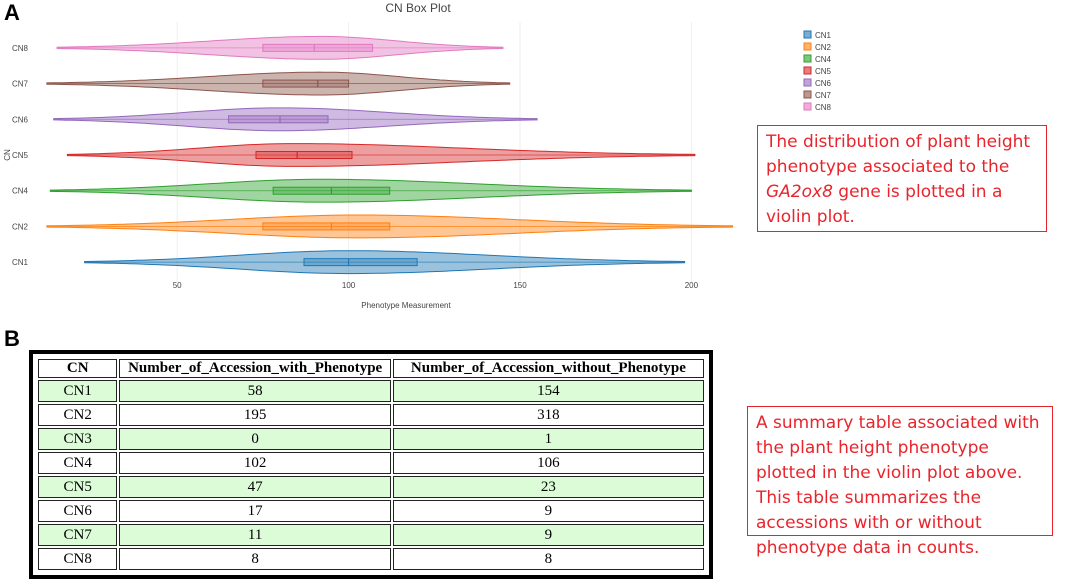  Describe the element at coordinates (20, 191) in the screenshot. I see `y-tick-label: CN4` at that location.